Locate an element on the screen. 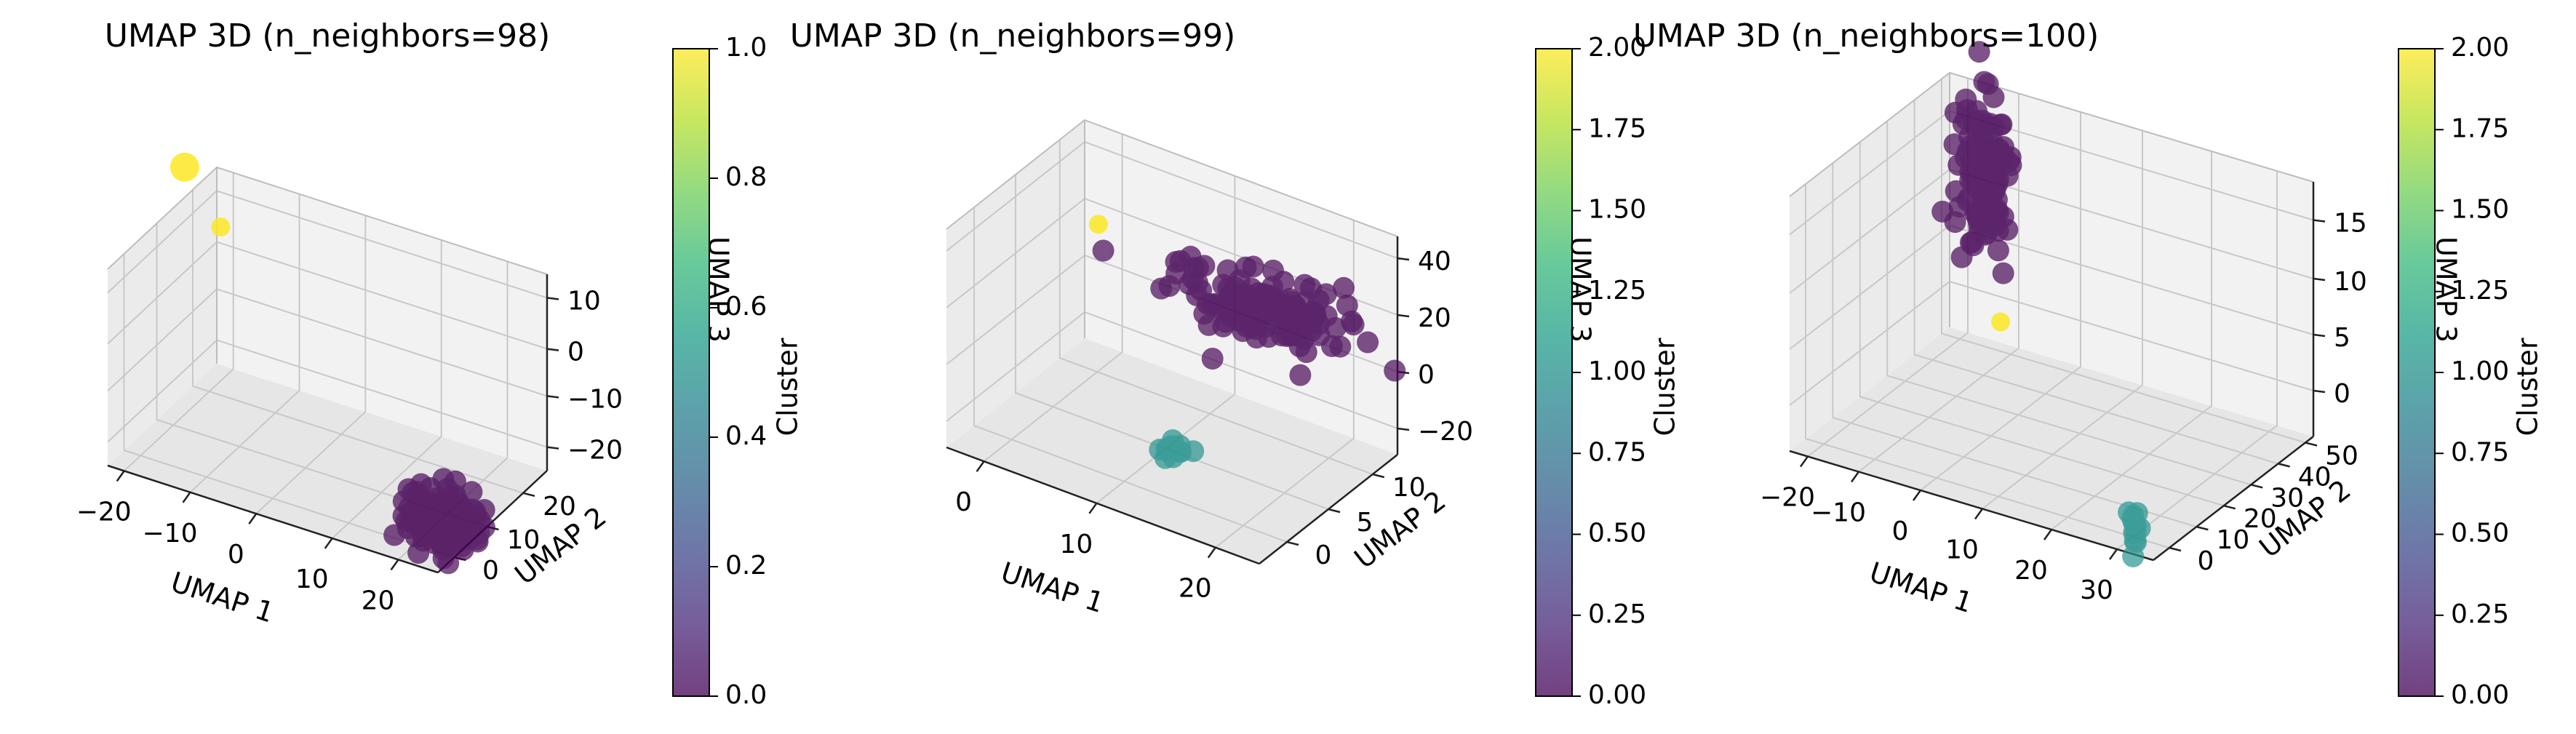 The height and width of the screenshot is (734, 2576). colorbar is located at coordinates (2417, 373).